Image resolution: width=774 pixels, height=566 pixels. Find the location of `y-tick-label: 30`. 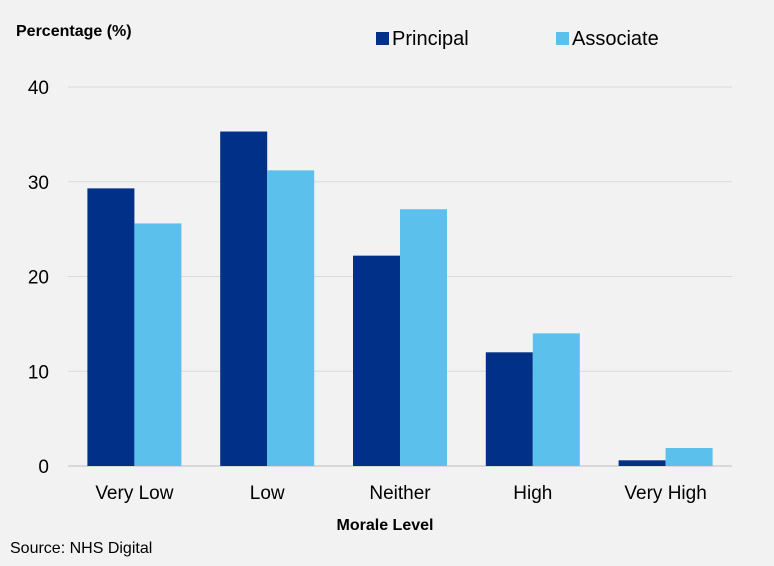

y-tick-label: 30 is located at coordinates (38, 183).